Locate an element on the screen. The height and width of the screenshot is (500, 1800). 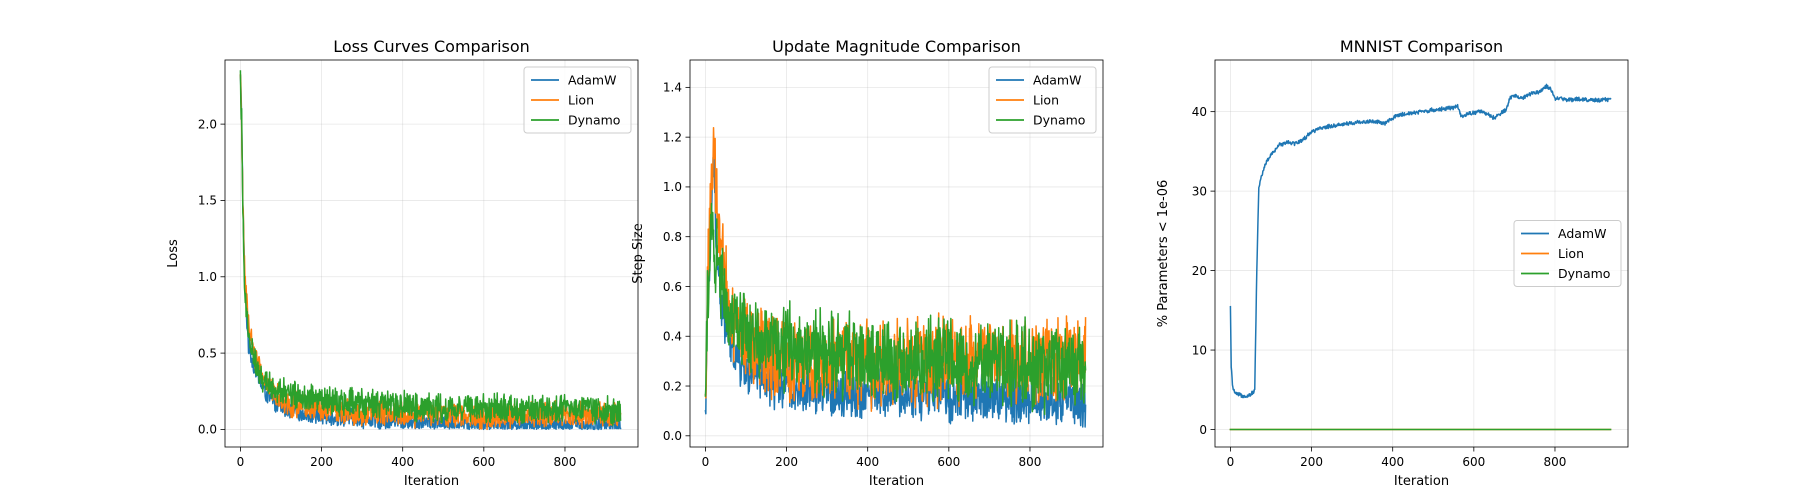
loss-ytick-label: 0.0 is located at coordinates (207, 430).